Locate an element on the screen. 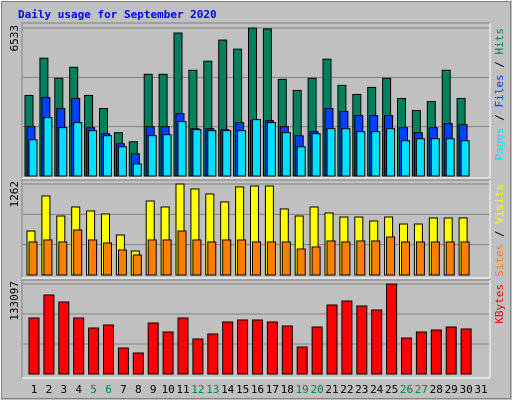 This screenshot has height=400, width=512. x-tick-label: 13 is located at coordinates (212, 389).